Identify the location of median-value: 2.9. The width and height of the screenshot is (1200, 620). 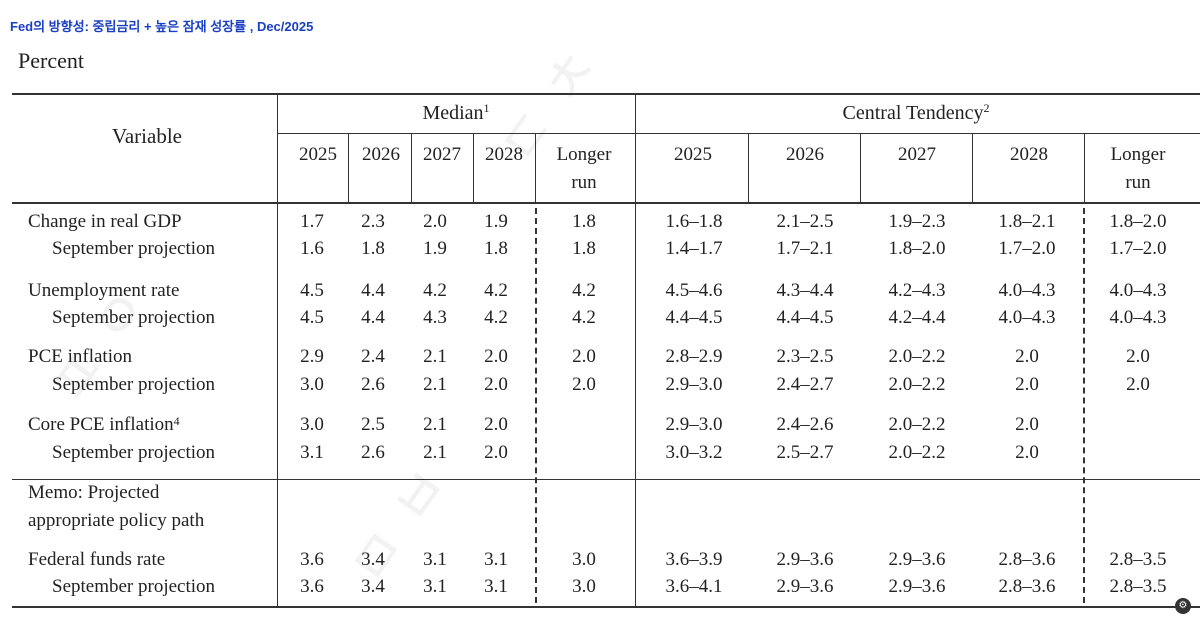
(312, 356).